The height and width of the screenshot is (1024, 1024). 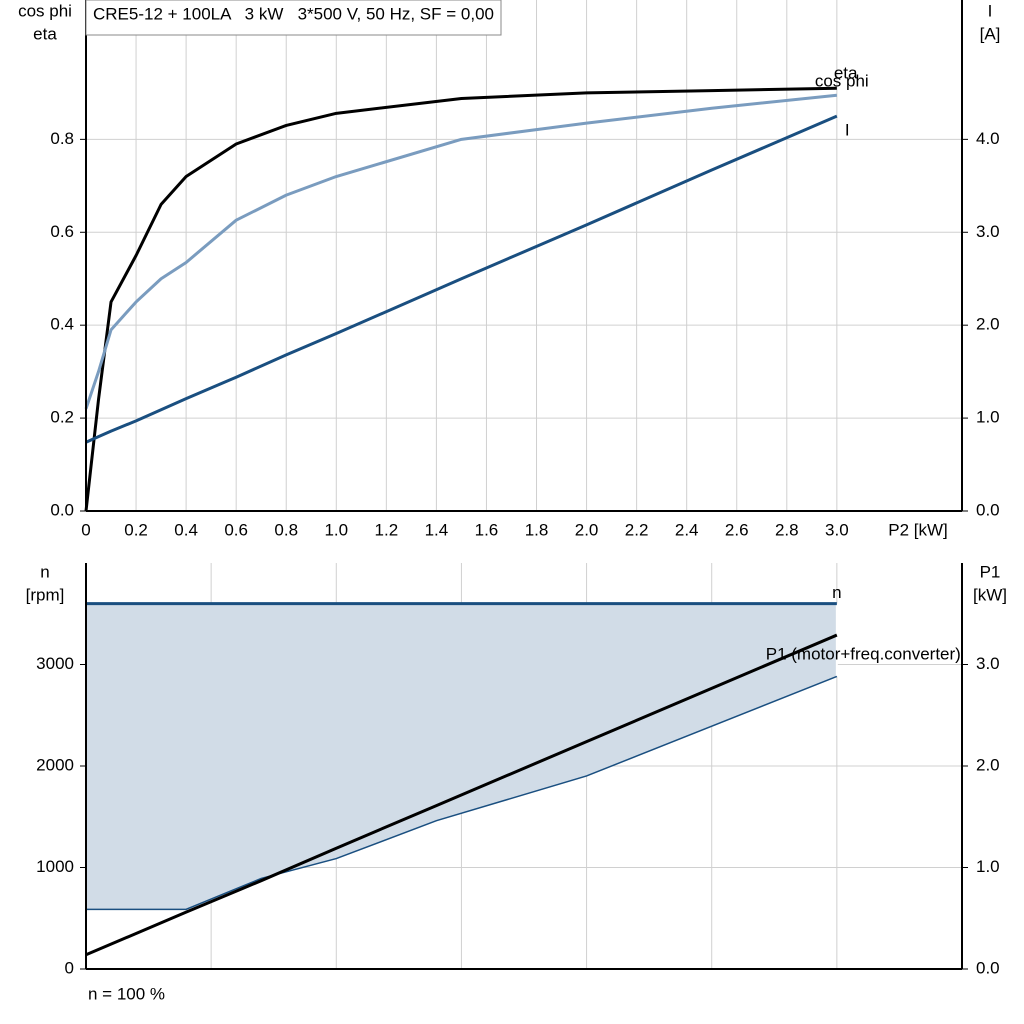 I want to click on x-tick-label: 0.4, so click(x=186, y=529).